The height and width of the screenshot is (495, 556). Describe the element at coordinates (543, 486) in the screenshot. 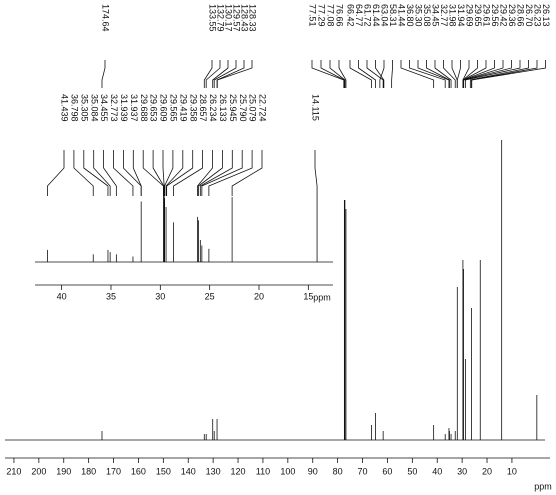

I see `x-axis-label: ppm` at that location.